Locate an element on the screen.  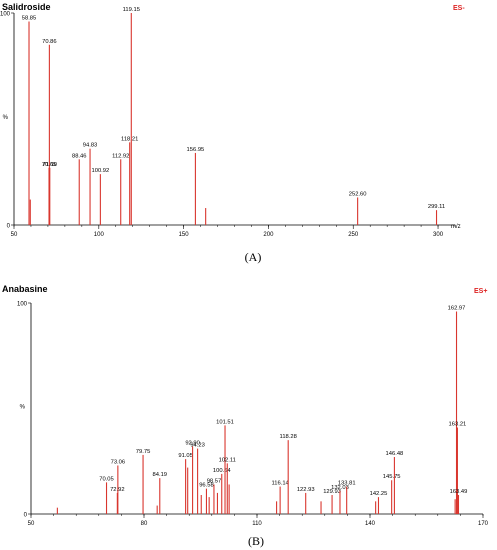
peak-label: 88.46 is located at coordinates (79, 156).